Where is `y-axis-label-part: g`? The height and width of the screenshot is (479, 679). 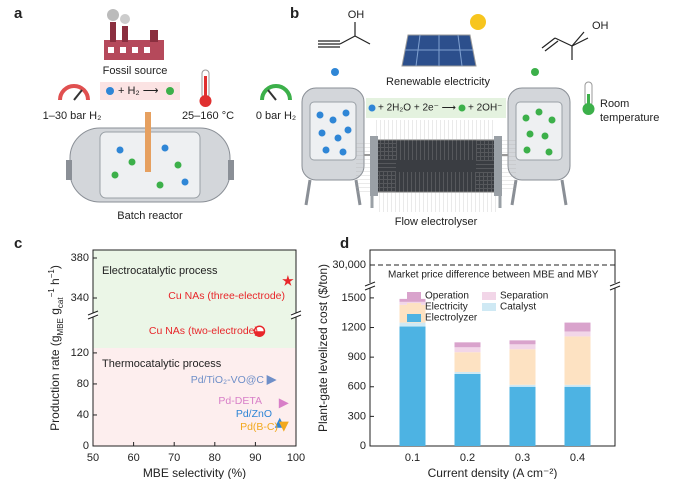 y-axis-label-part: g is located at coordinates (55, 313).